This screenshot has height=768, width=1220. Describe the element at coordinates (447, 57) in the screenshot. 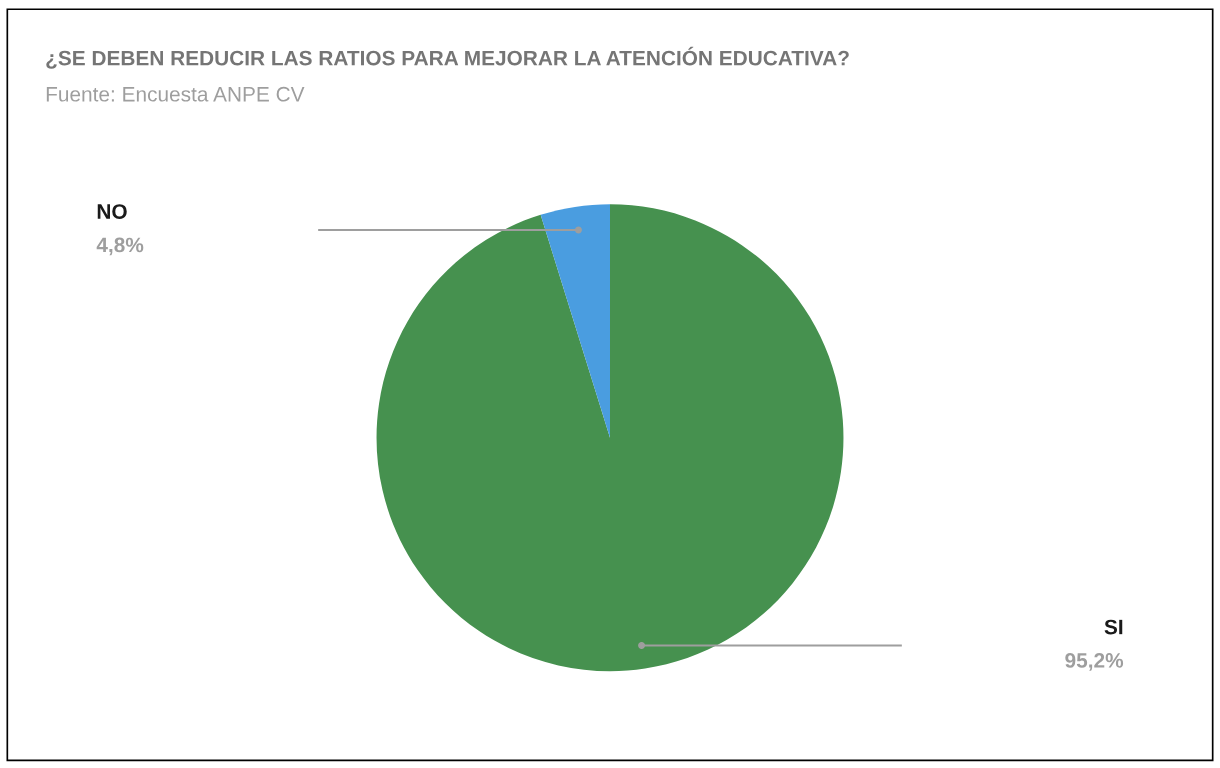

I see `chart-title: ¿SE DEBEN REDUCIR LAS RATIOS PARA MEJORAR LA ATENCIÓN EDUCATIVA?` at that location.